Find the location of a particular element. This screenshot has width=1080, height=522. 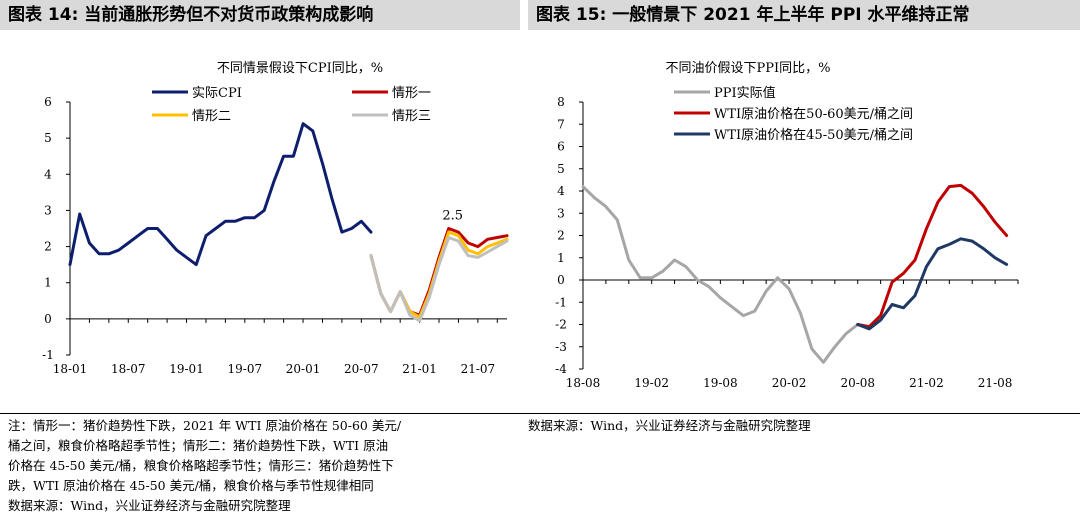

legend-label: WTI原油价格在50-60美元/桶之间 is located at coordinates (813, 114).